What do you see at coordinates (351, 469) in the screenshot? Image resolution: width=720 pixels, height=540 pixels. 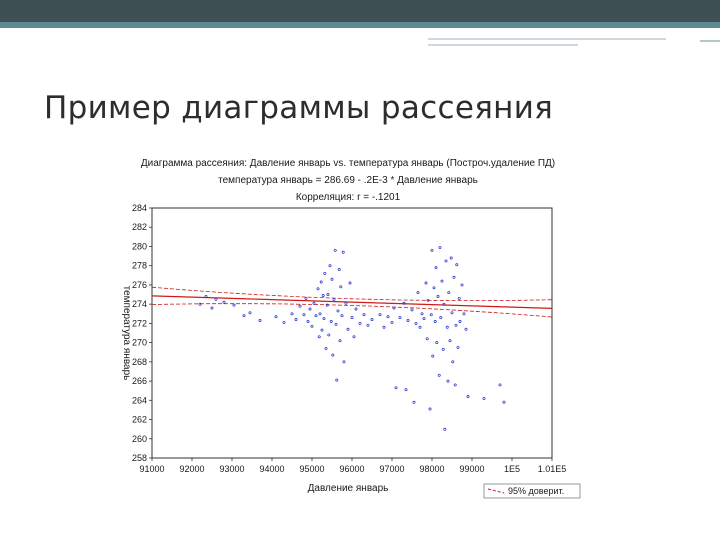 I see `x-tick-label: 96000` at bounding box center [351, 469].